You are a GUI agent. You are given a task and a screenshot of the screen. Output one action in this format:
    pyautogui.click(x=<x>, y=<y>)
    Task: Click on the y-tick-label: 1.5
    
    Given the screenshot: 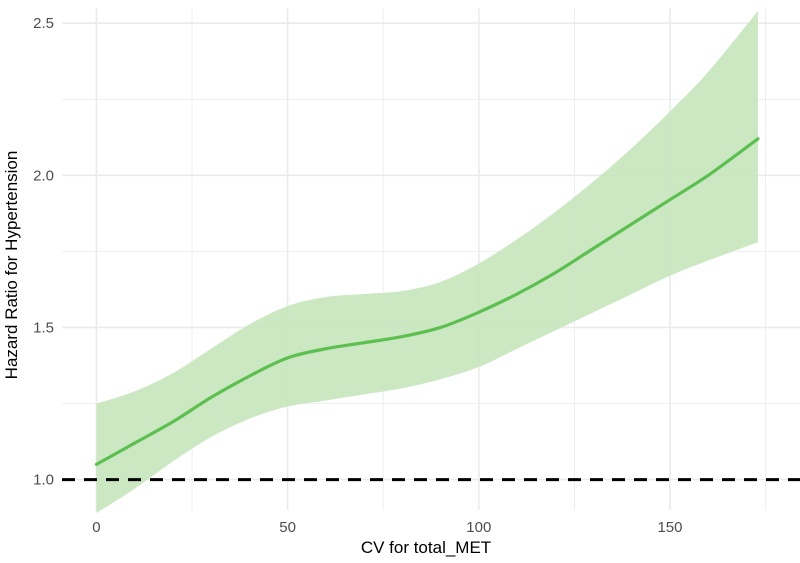 What is the action you would take?
    pyautogui.click(x=43, y=327)
    